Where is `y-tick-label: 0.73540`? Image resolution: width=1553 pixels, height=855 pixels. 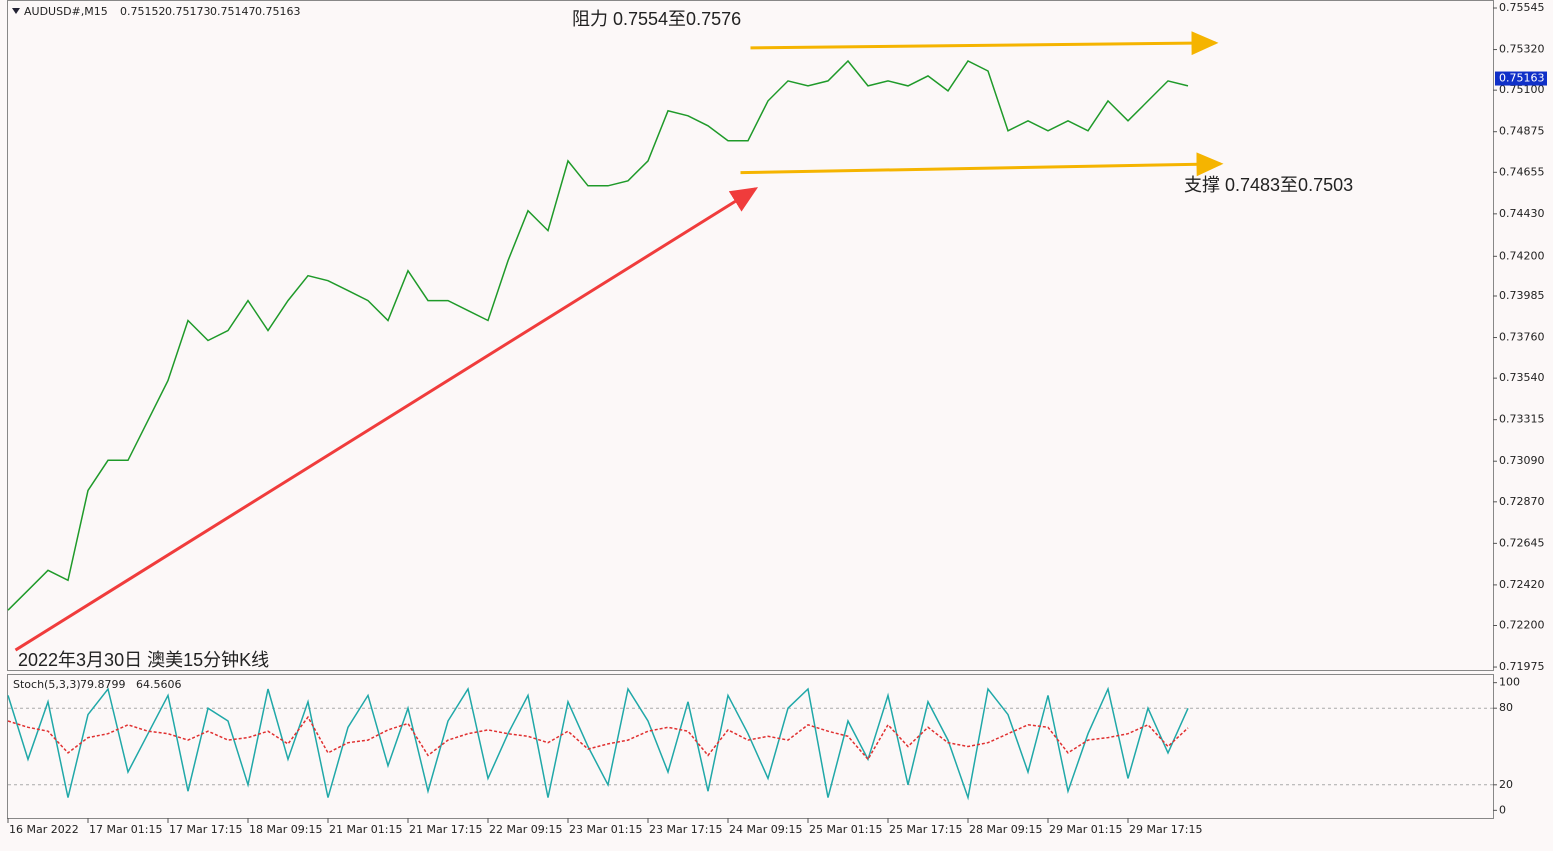
y-tick-label: 0.73540 is located at coordinates (1522, 377).